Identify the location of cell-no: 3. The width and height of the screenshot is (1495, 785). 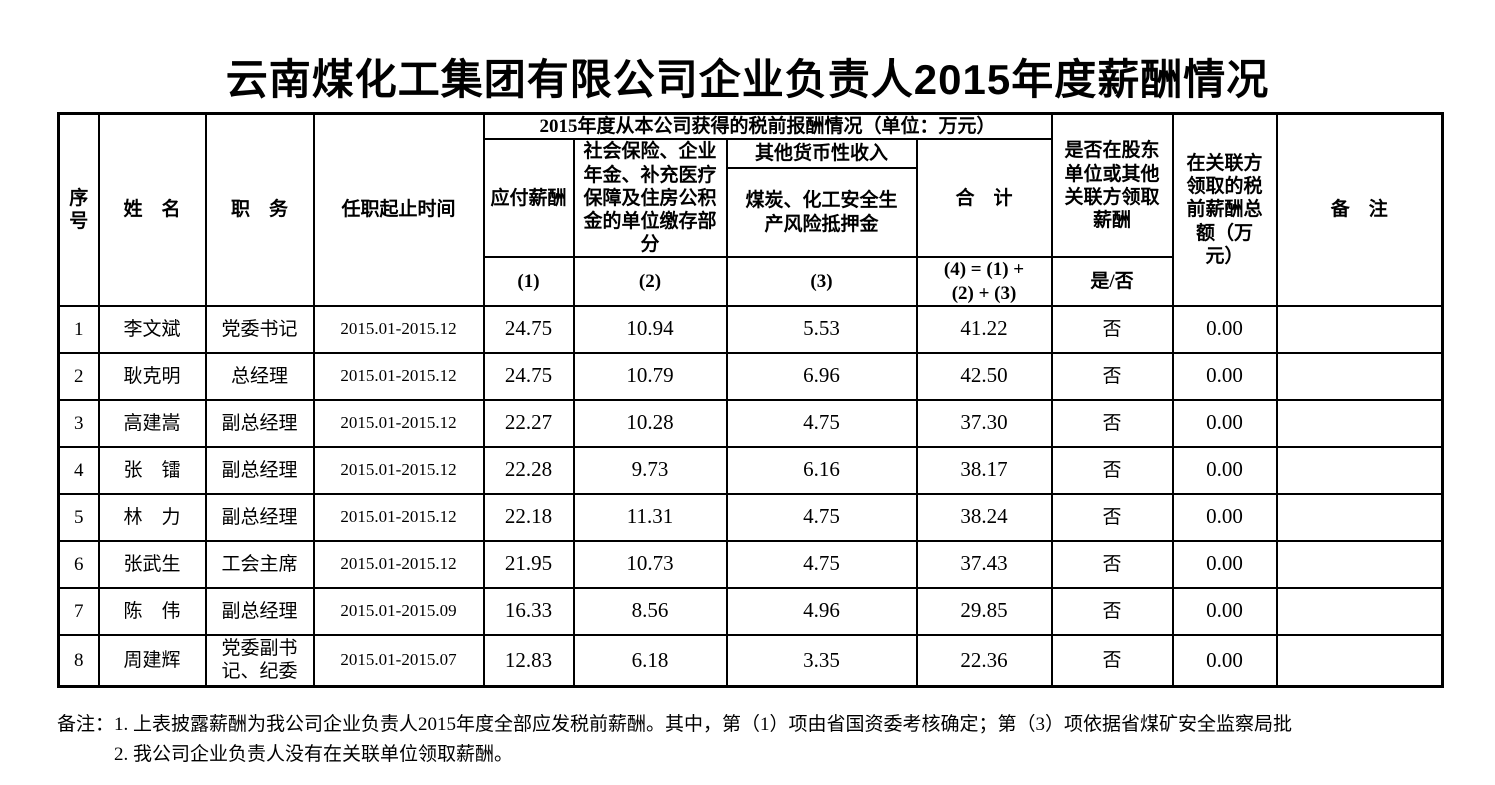
(78, 423).